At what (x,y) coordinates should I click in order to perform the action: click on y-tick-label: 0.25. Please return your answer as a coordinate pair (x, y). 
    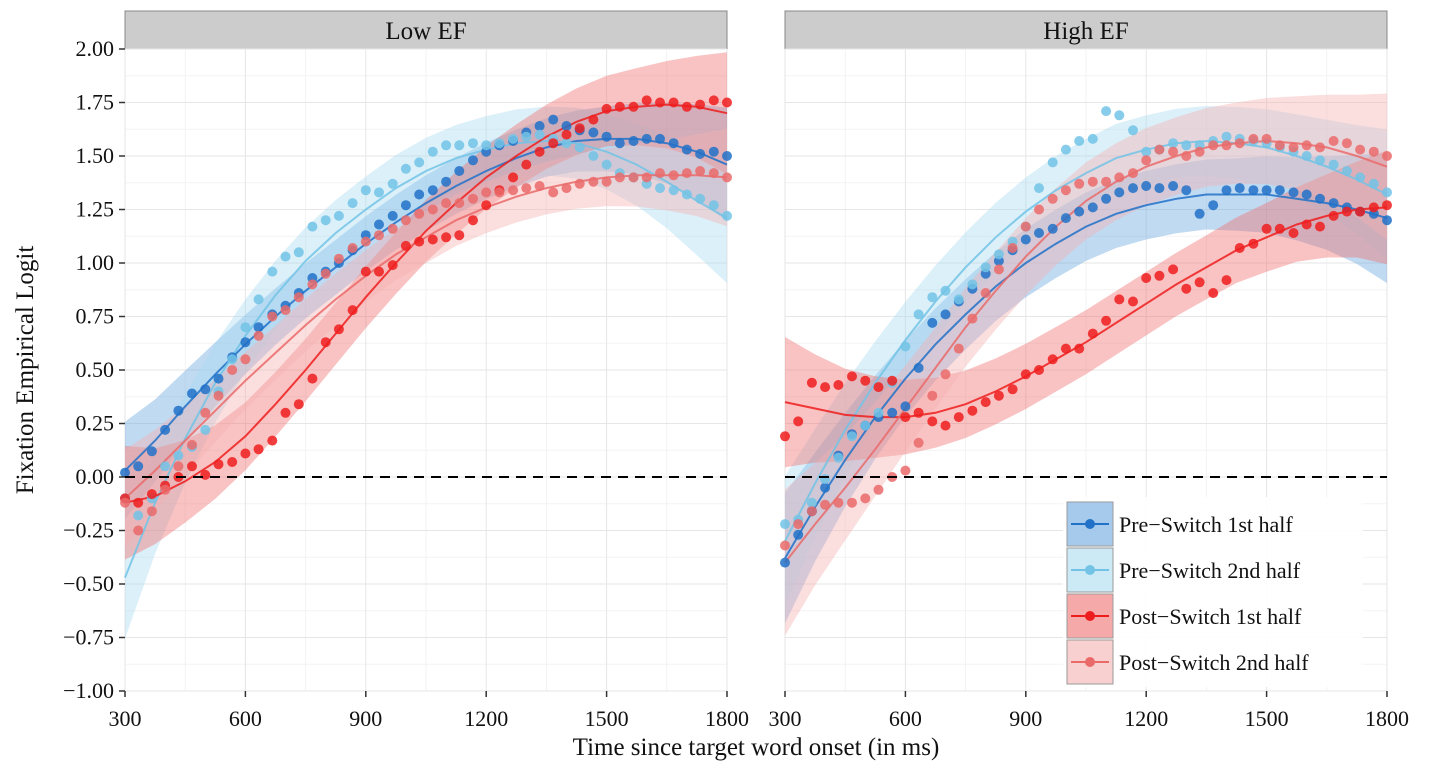
    Looking at the image, I should click on (95, 423).